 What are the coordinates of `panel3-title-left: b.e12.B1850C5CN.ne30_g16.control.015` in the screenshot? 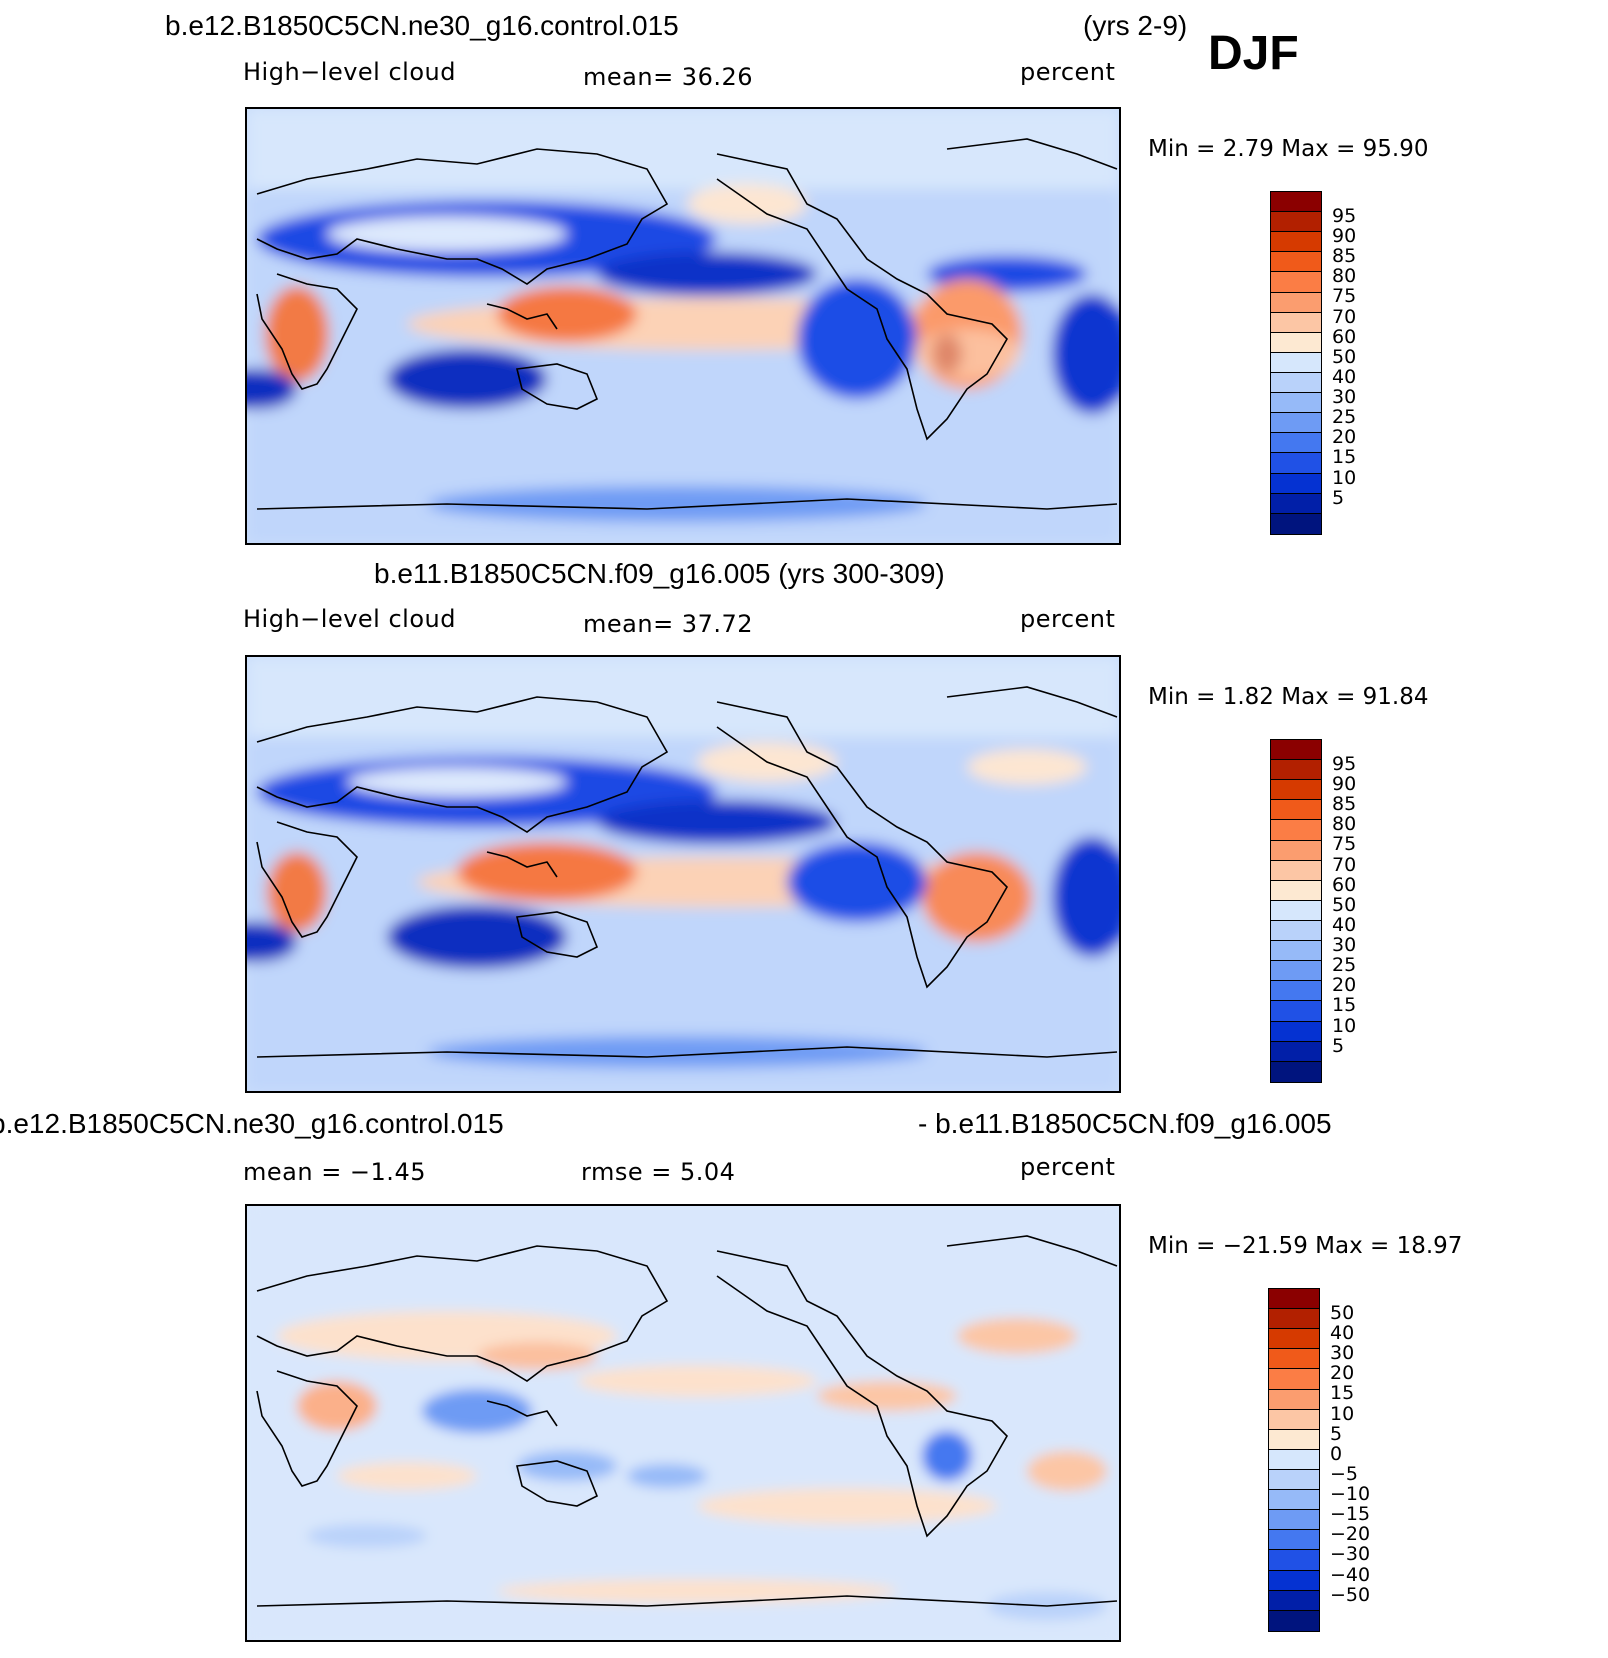 It's located at (252, 1123).